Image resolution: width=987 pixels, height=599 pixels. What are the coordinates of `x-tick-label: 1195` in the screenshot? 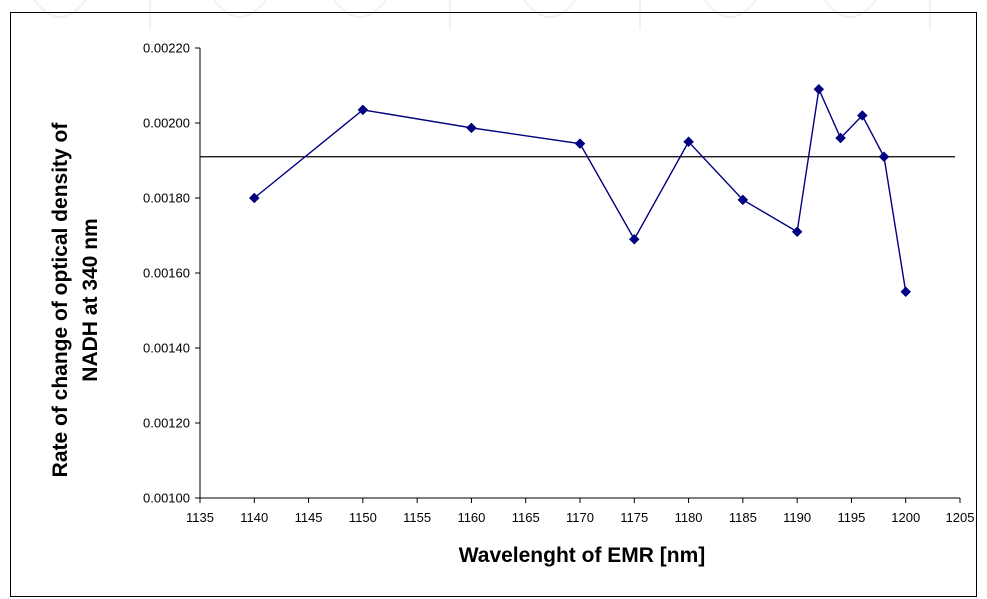 It's located at (851, 517).